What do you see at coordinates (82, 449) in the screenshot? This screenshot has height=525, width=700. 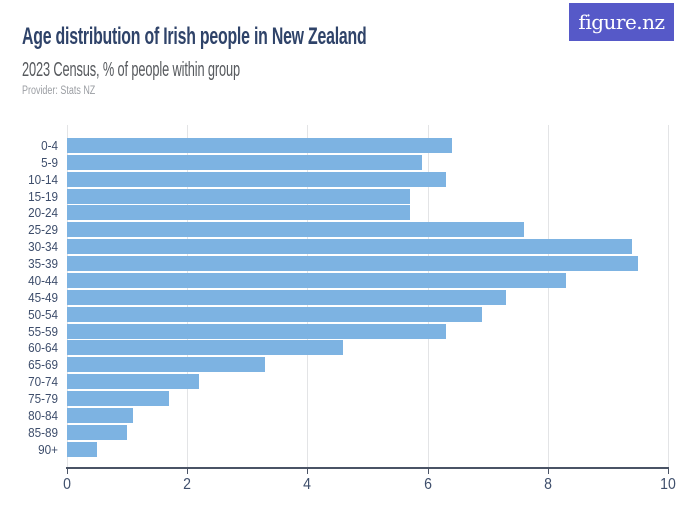 I see `bar-90+` at bounding box center [82, 449].